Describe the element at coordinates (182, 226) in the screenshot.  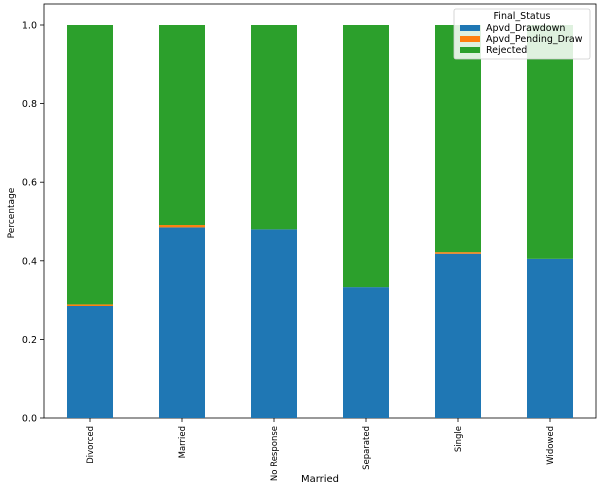
I see `bar-married-apvd_pending_draw` at that location.